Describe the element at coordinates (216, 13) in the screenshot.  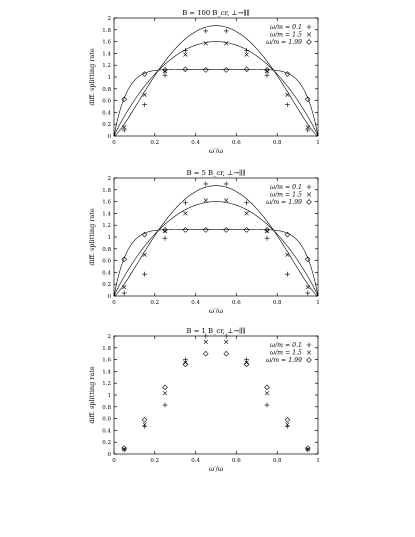
I see `chart-title: B = 100 B_cr, ⊥→∥∥` at that location.